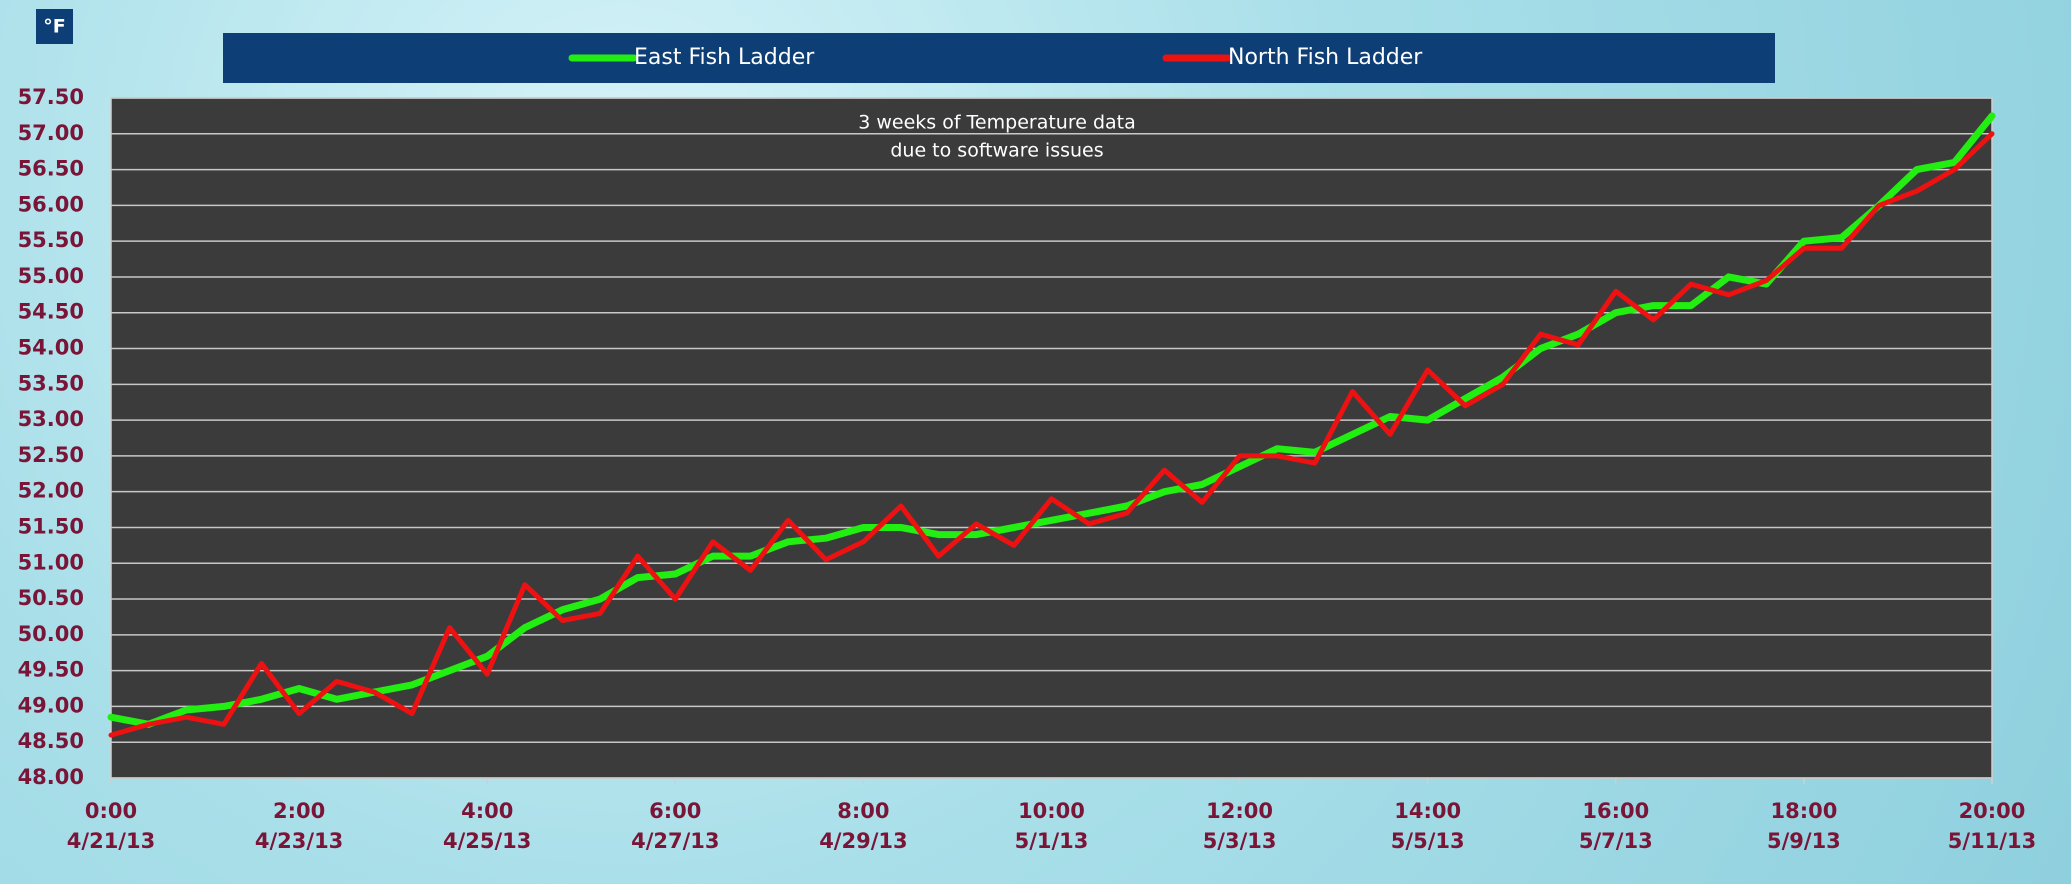  What do you see at coordinates (299, 811) in the screenshot?
I see `x-tick-label: 2:00` at bounding box center [299, 811].